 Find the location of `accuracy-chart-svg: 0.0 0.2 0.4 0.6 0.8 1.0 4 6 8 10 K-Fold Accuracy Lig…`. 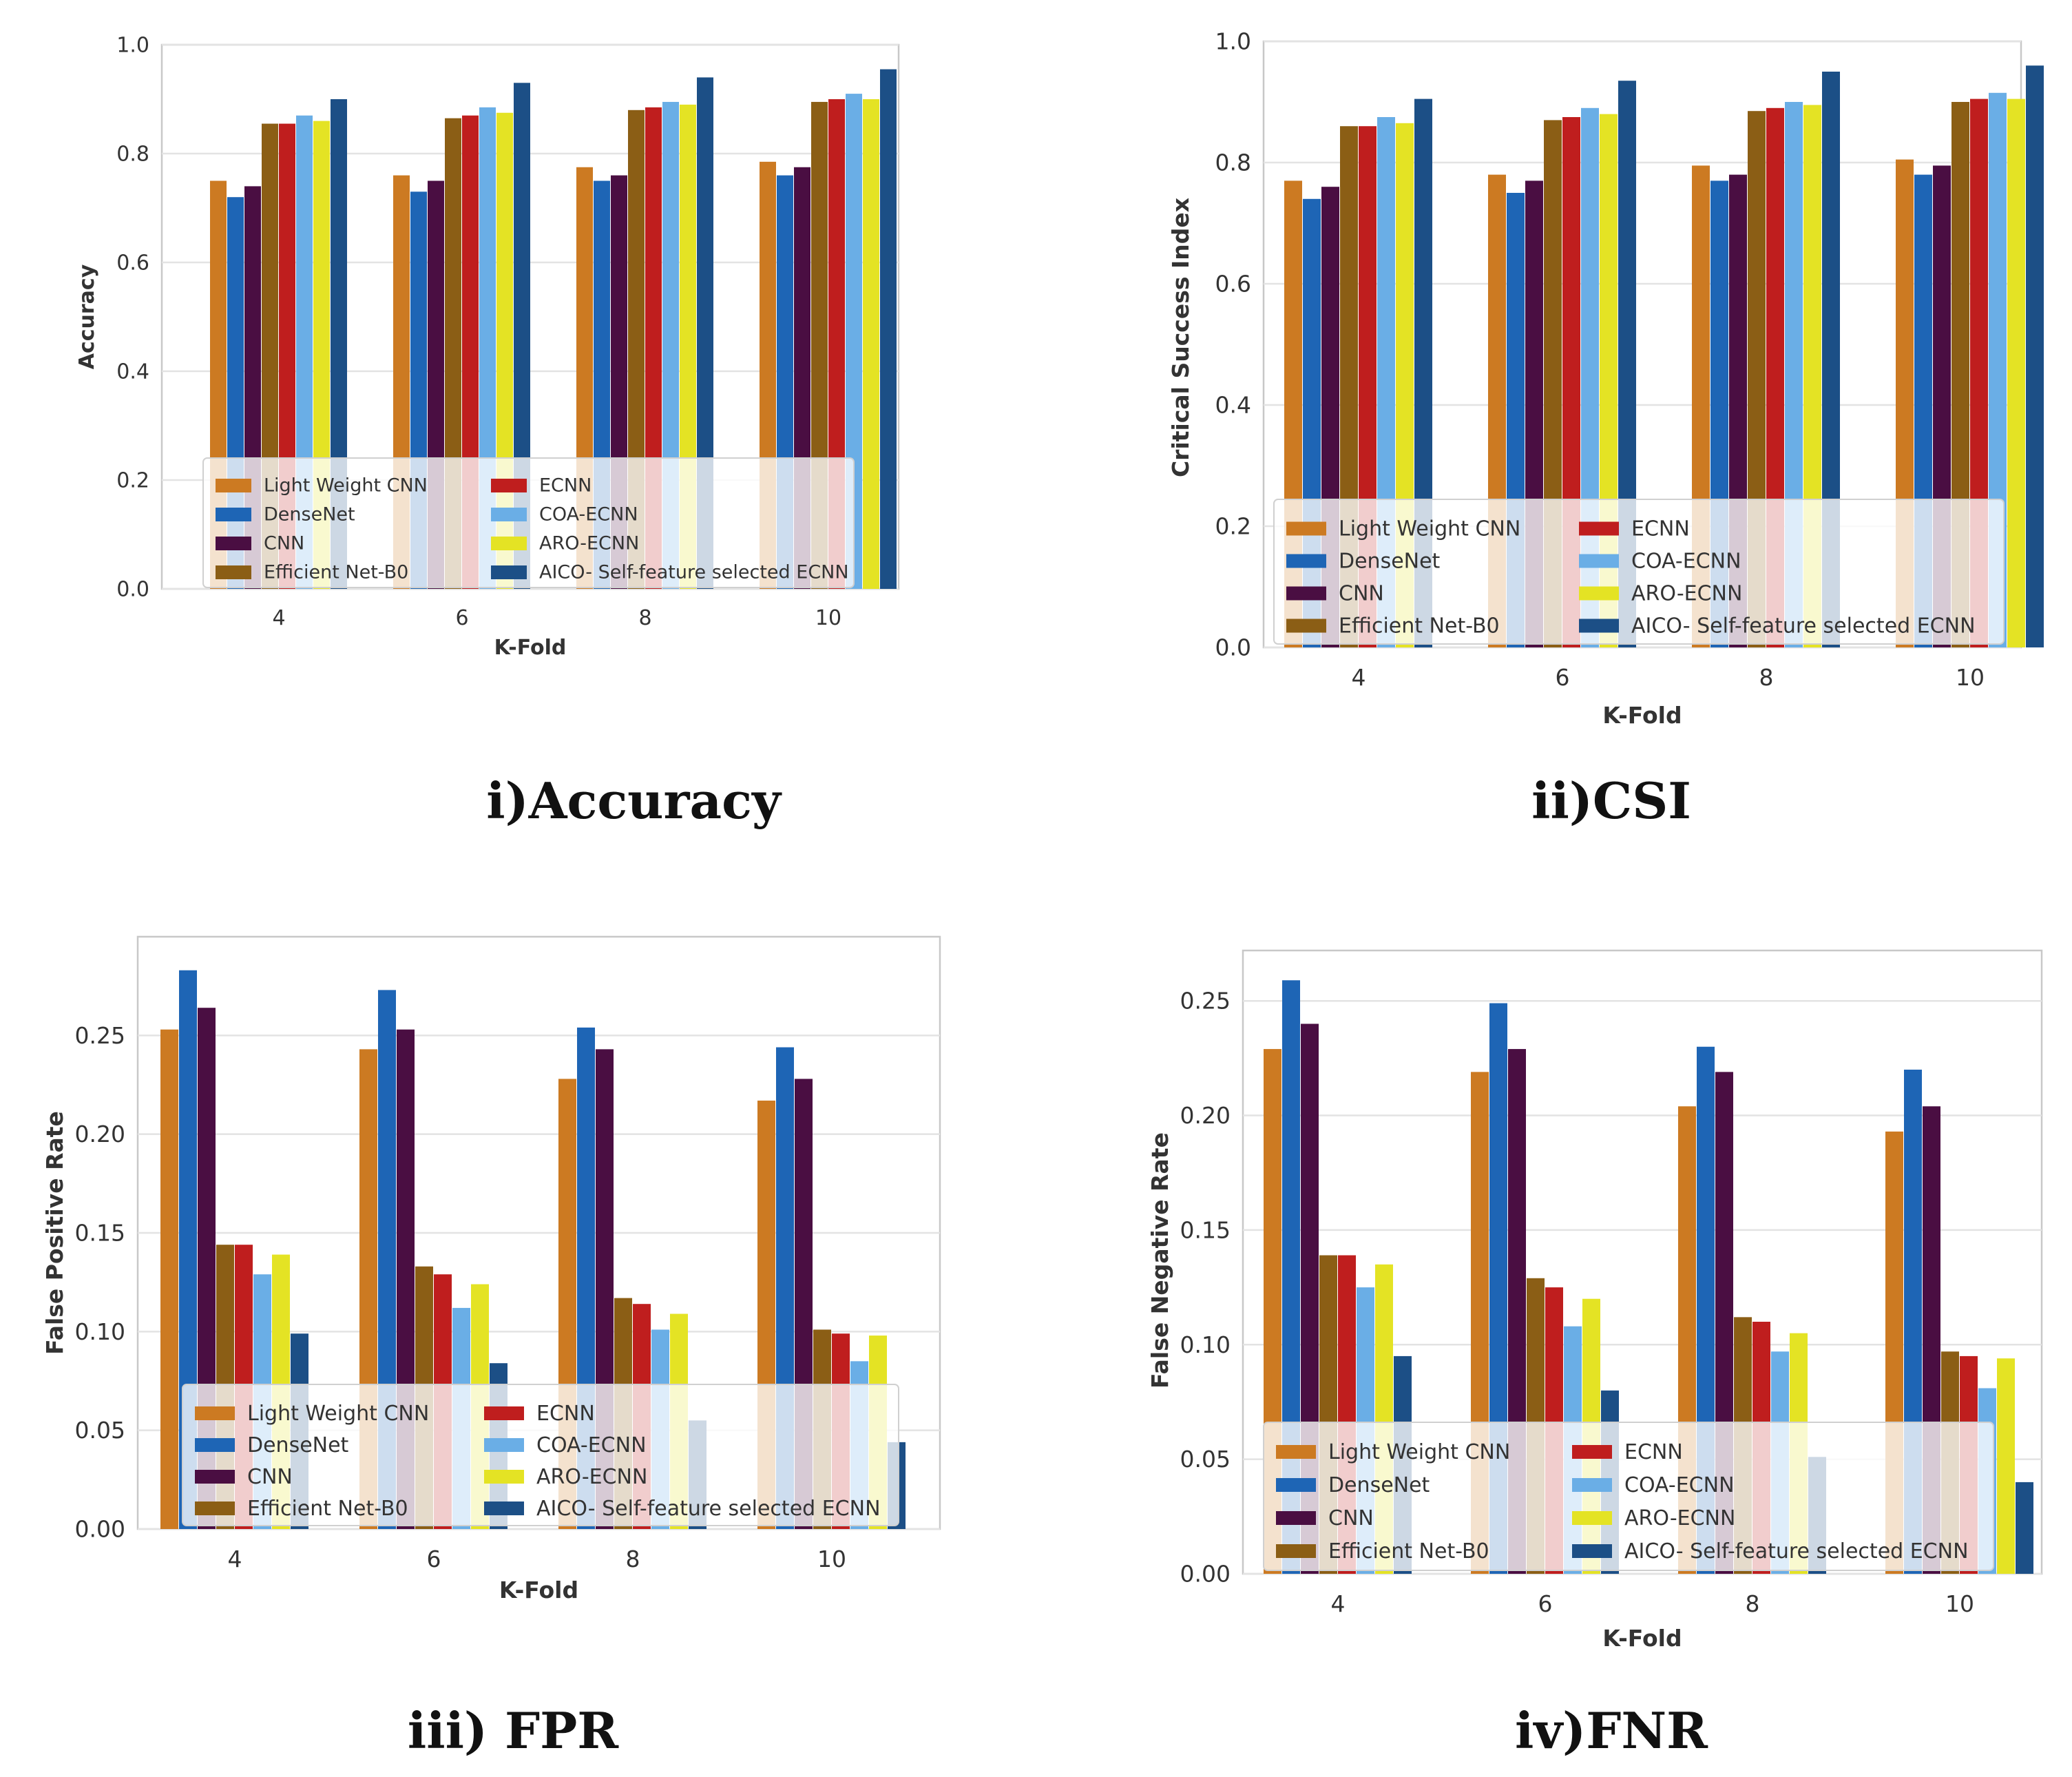

accuracy-chart-svg: 0.0 0.2 0.4 0.6 0.8 1.0 4 6 8 10 K-Fold Accuracy Lig… is located at coordinates (487, 347).